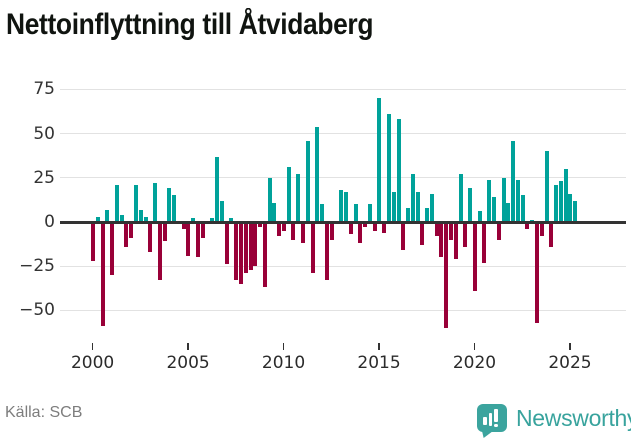 This screenshot has height=439, width=631. Describe the element at coordinates (484, 242) in the screenshot. I see `bar-2020-Q3` at that location.